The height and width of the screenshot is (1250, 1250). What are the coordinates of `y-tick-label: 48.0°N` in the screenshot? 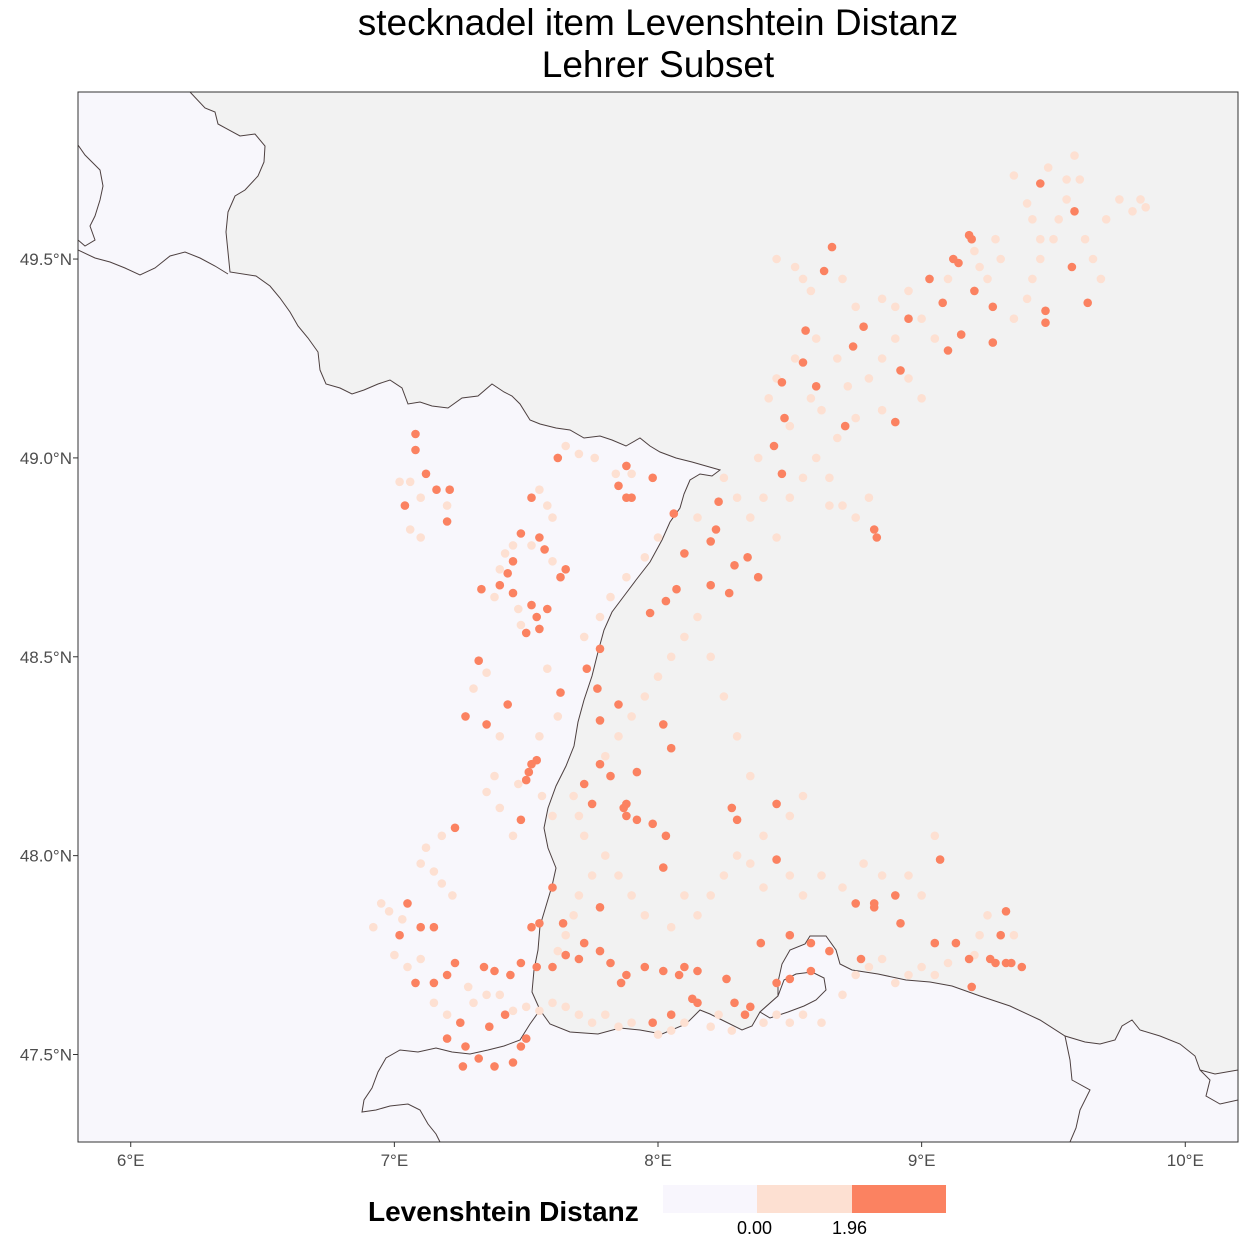 It's located at (46, 856).